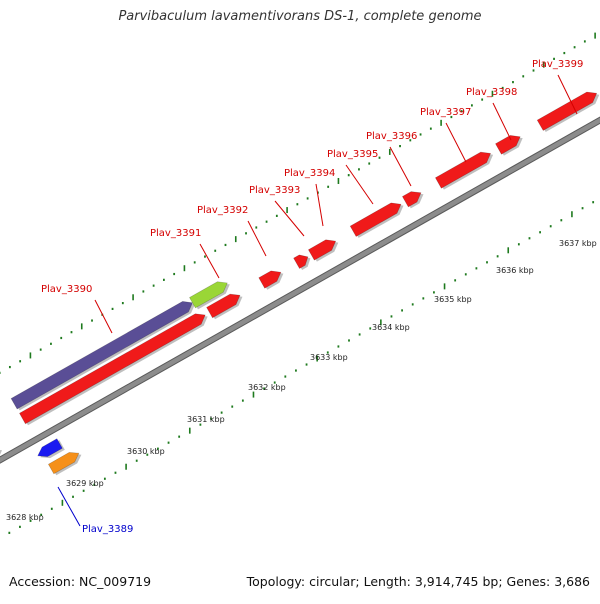  Describe the element at coordinates (309, 173) in the screenshot. I see `gene-label: Plav_3394` at that location.